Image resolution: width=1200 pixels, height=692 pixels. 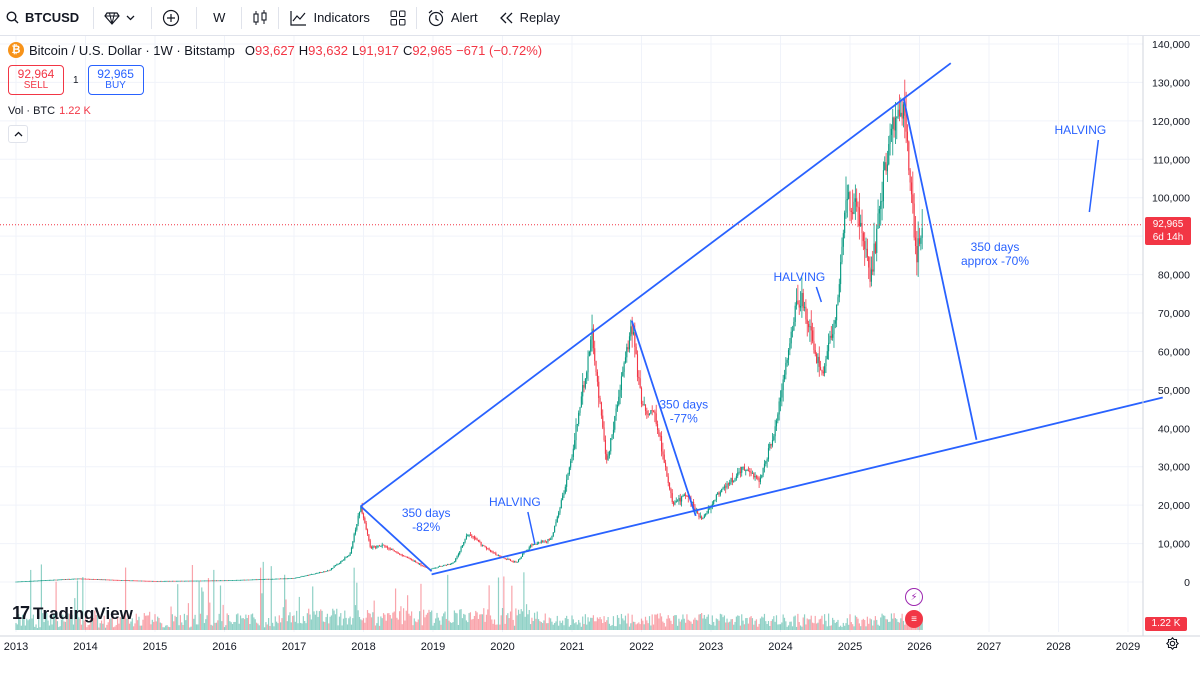 What do you see at coordinates (46, 18) in the screenshot?
I see `symbol-search: BTCUSD` at bounding box center [46, 18].